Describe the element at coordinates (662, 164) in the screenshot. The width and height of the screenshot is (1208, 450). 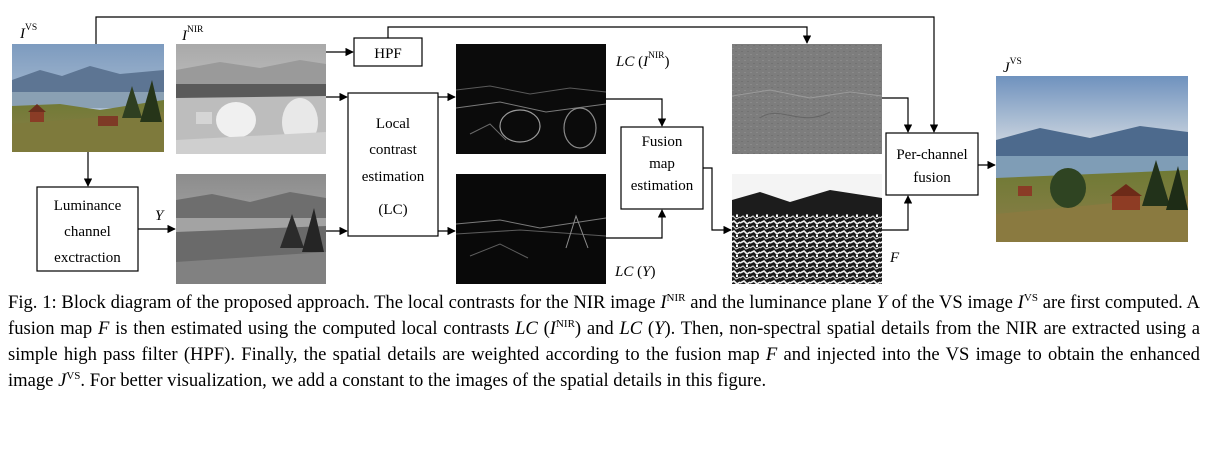
I see `fusion-block-line2: map` at that location.